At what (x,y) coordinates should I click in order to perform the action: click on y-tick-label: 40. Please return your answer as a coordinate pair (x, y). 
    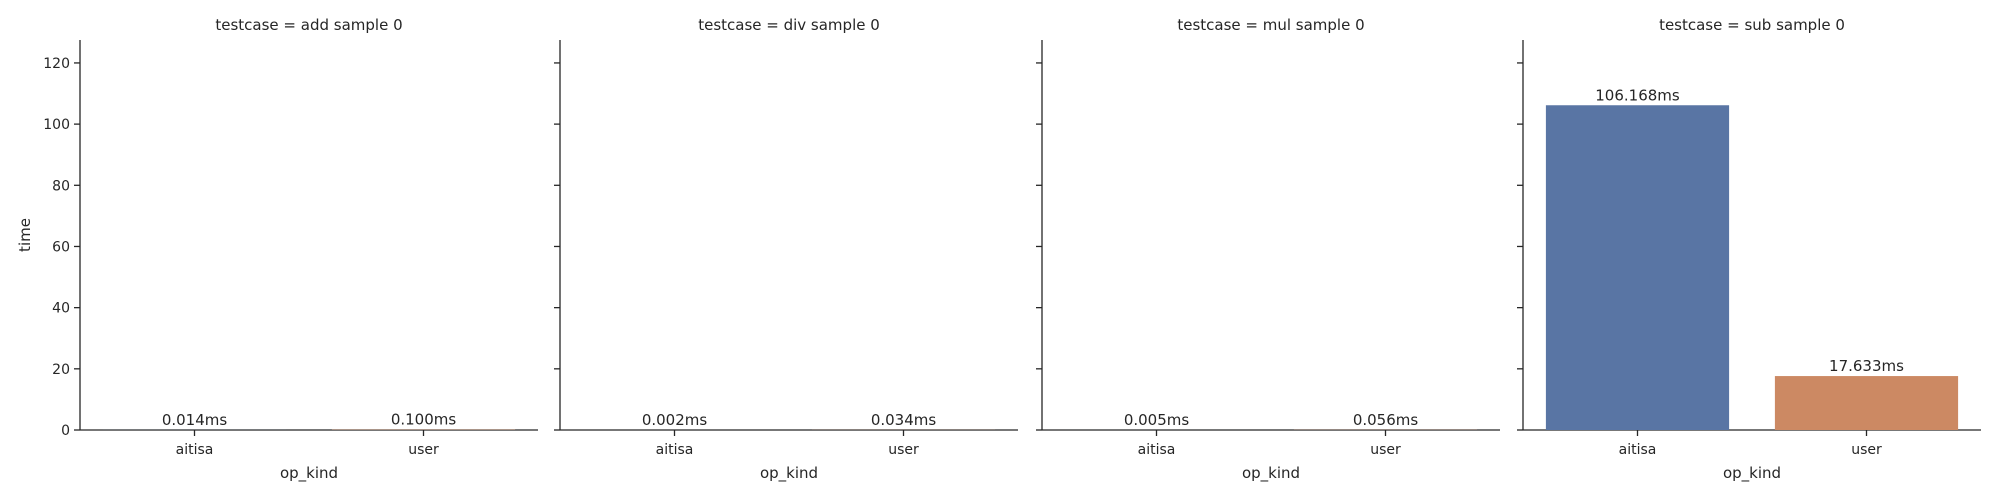
    Looking at the image, I should click on (61, 309).